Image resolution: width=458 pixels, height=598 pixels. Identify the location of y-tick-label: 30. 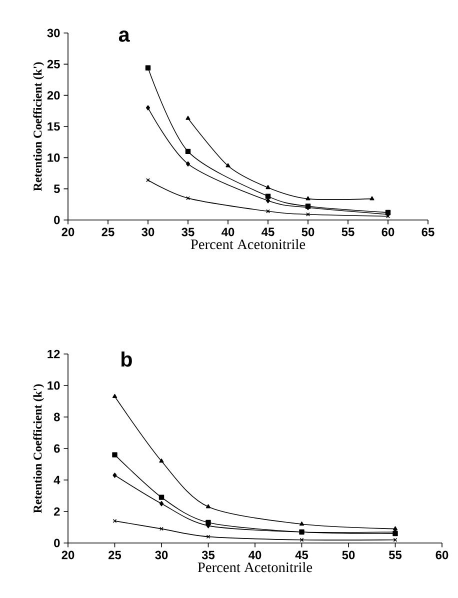
(53, 33).